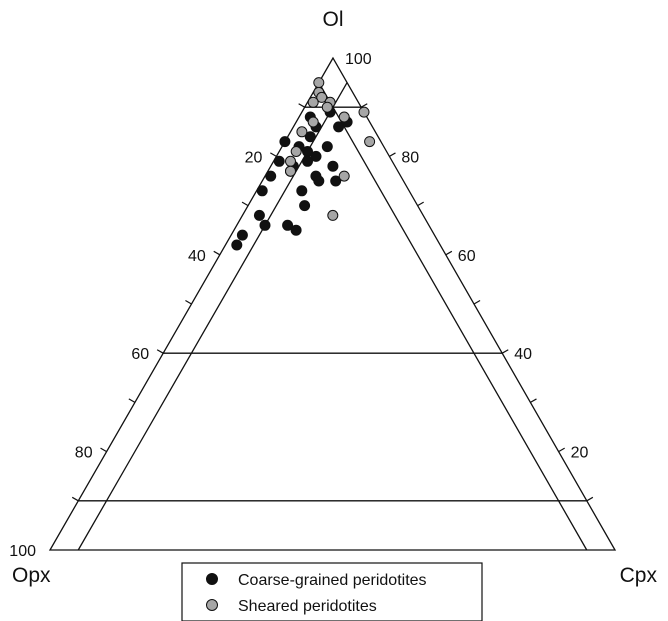 Image resolution: width=668 pixels, height=621 pixels. Describe the element at coordinates (212, 579) in the screenshot. I see `legend-marker-coarse` at that location.